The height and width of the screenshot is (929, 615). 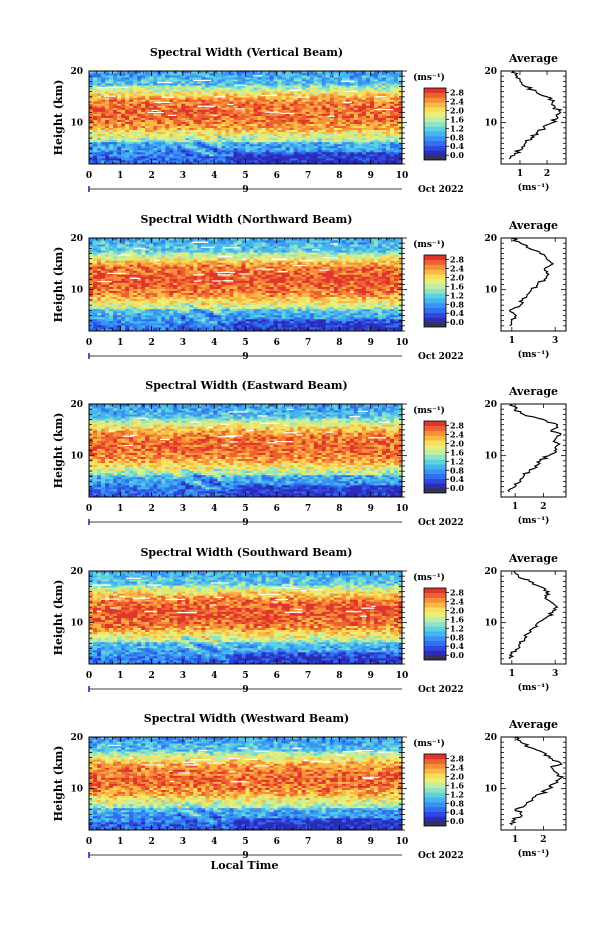 I want to click on colorbar-unit: (ms⁻¹), so click(x=429, y=77).